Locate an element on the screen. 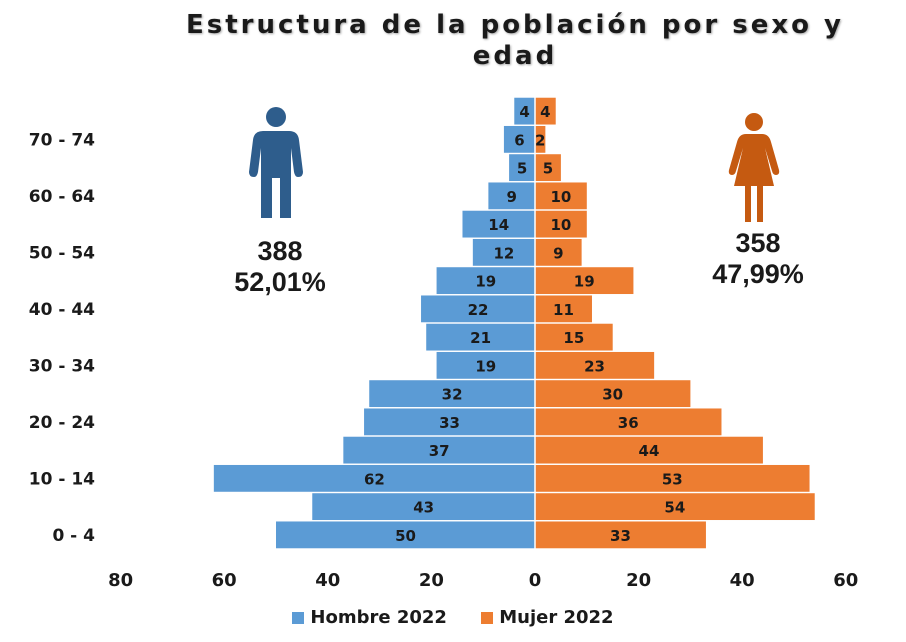 This screenshot has height=642, width=906. data-label-mujer-4: 36 is located at coordinates (628, 423).